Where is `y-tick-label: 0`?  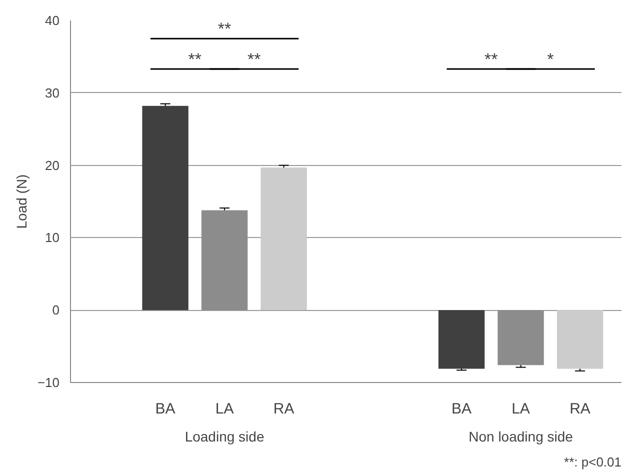 y-tick-label: 0 is located at coordinates (56, 310).